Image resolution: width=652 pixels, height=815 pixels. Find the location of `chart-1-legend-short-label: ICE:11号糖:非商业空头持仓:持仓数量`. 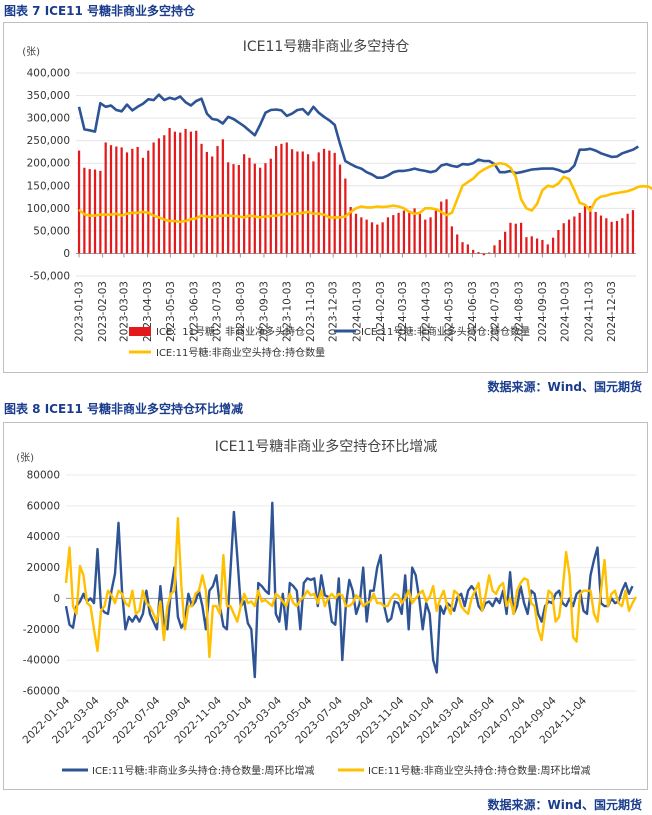

chart-1-legend-short-label: ICE:11号糖:非商业空头持仓:持仓数量 is located at coordinates (240, 352).